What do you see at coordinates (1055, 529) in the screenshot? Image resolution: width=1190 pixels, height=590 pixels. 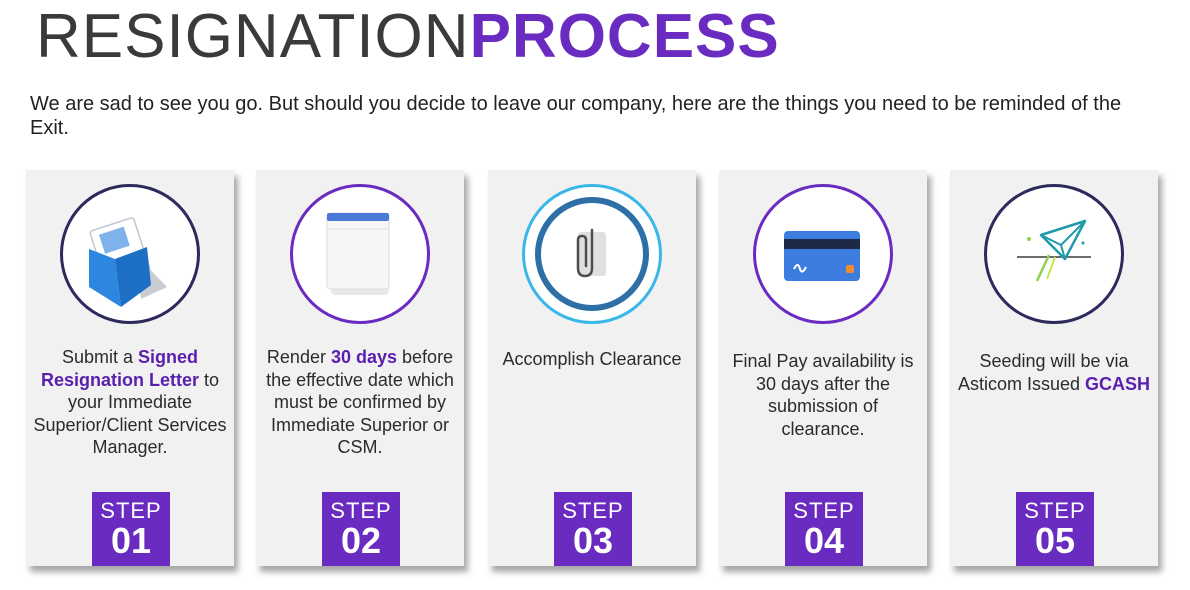 I see `step-badge: STEP 05` at bounding box center [1055, 529].